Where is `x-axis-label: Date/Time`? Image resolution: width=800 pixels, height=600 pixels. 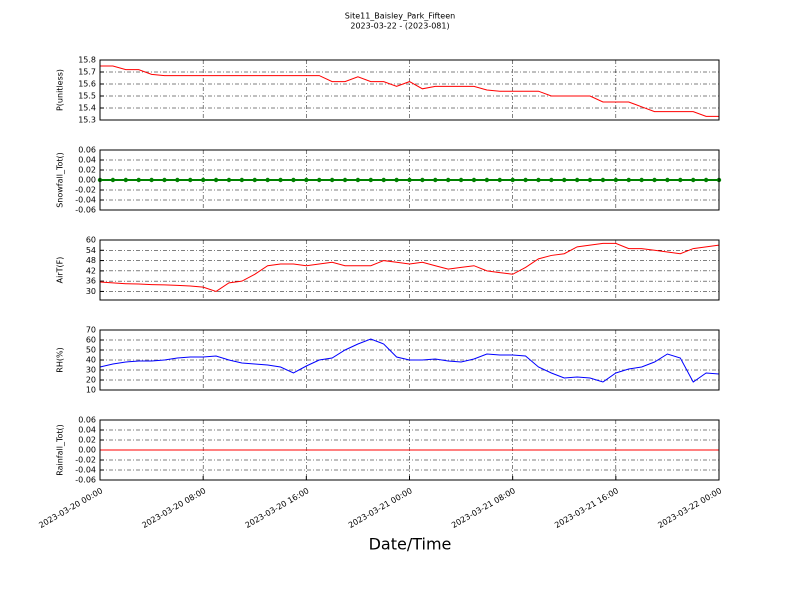 x-axis-label: Date/Time is located at coordinates (410, 544).